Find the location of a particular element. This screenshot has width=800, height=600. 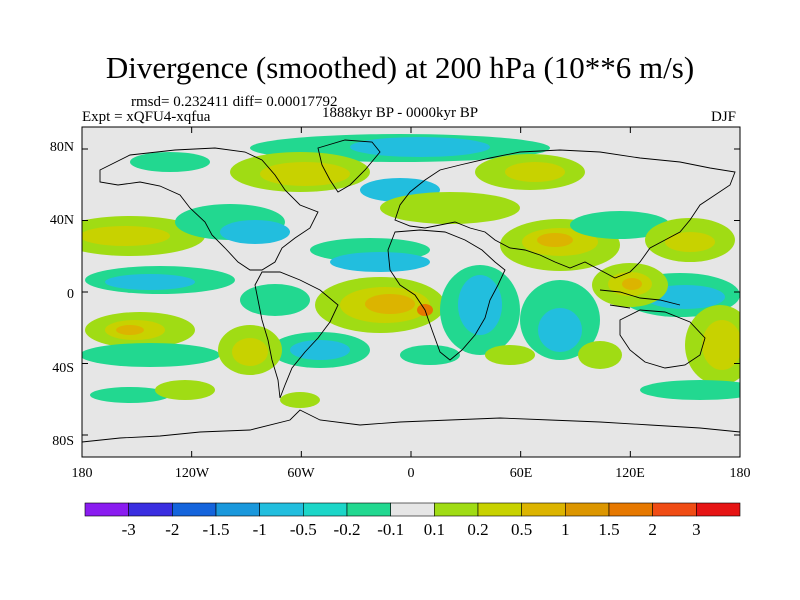

coast-greenland is located at coordinates (349, 166).